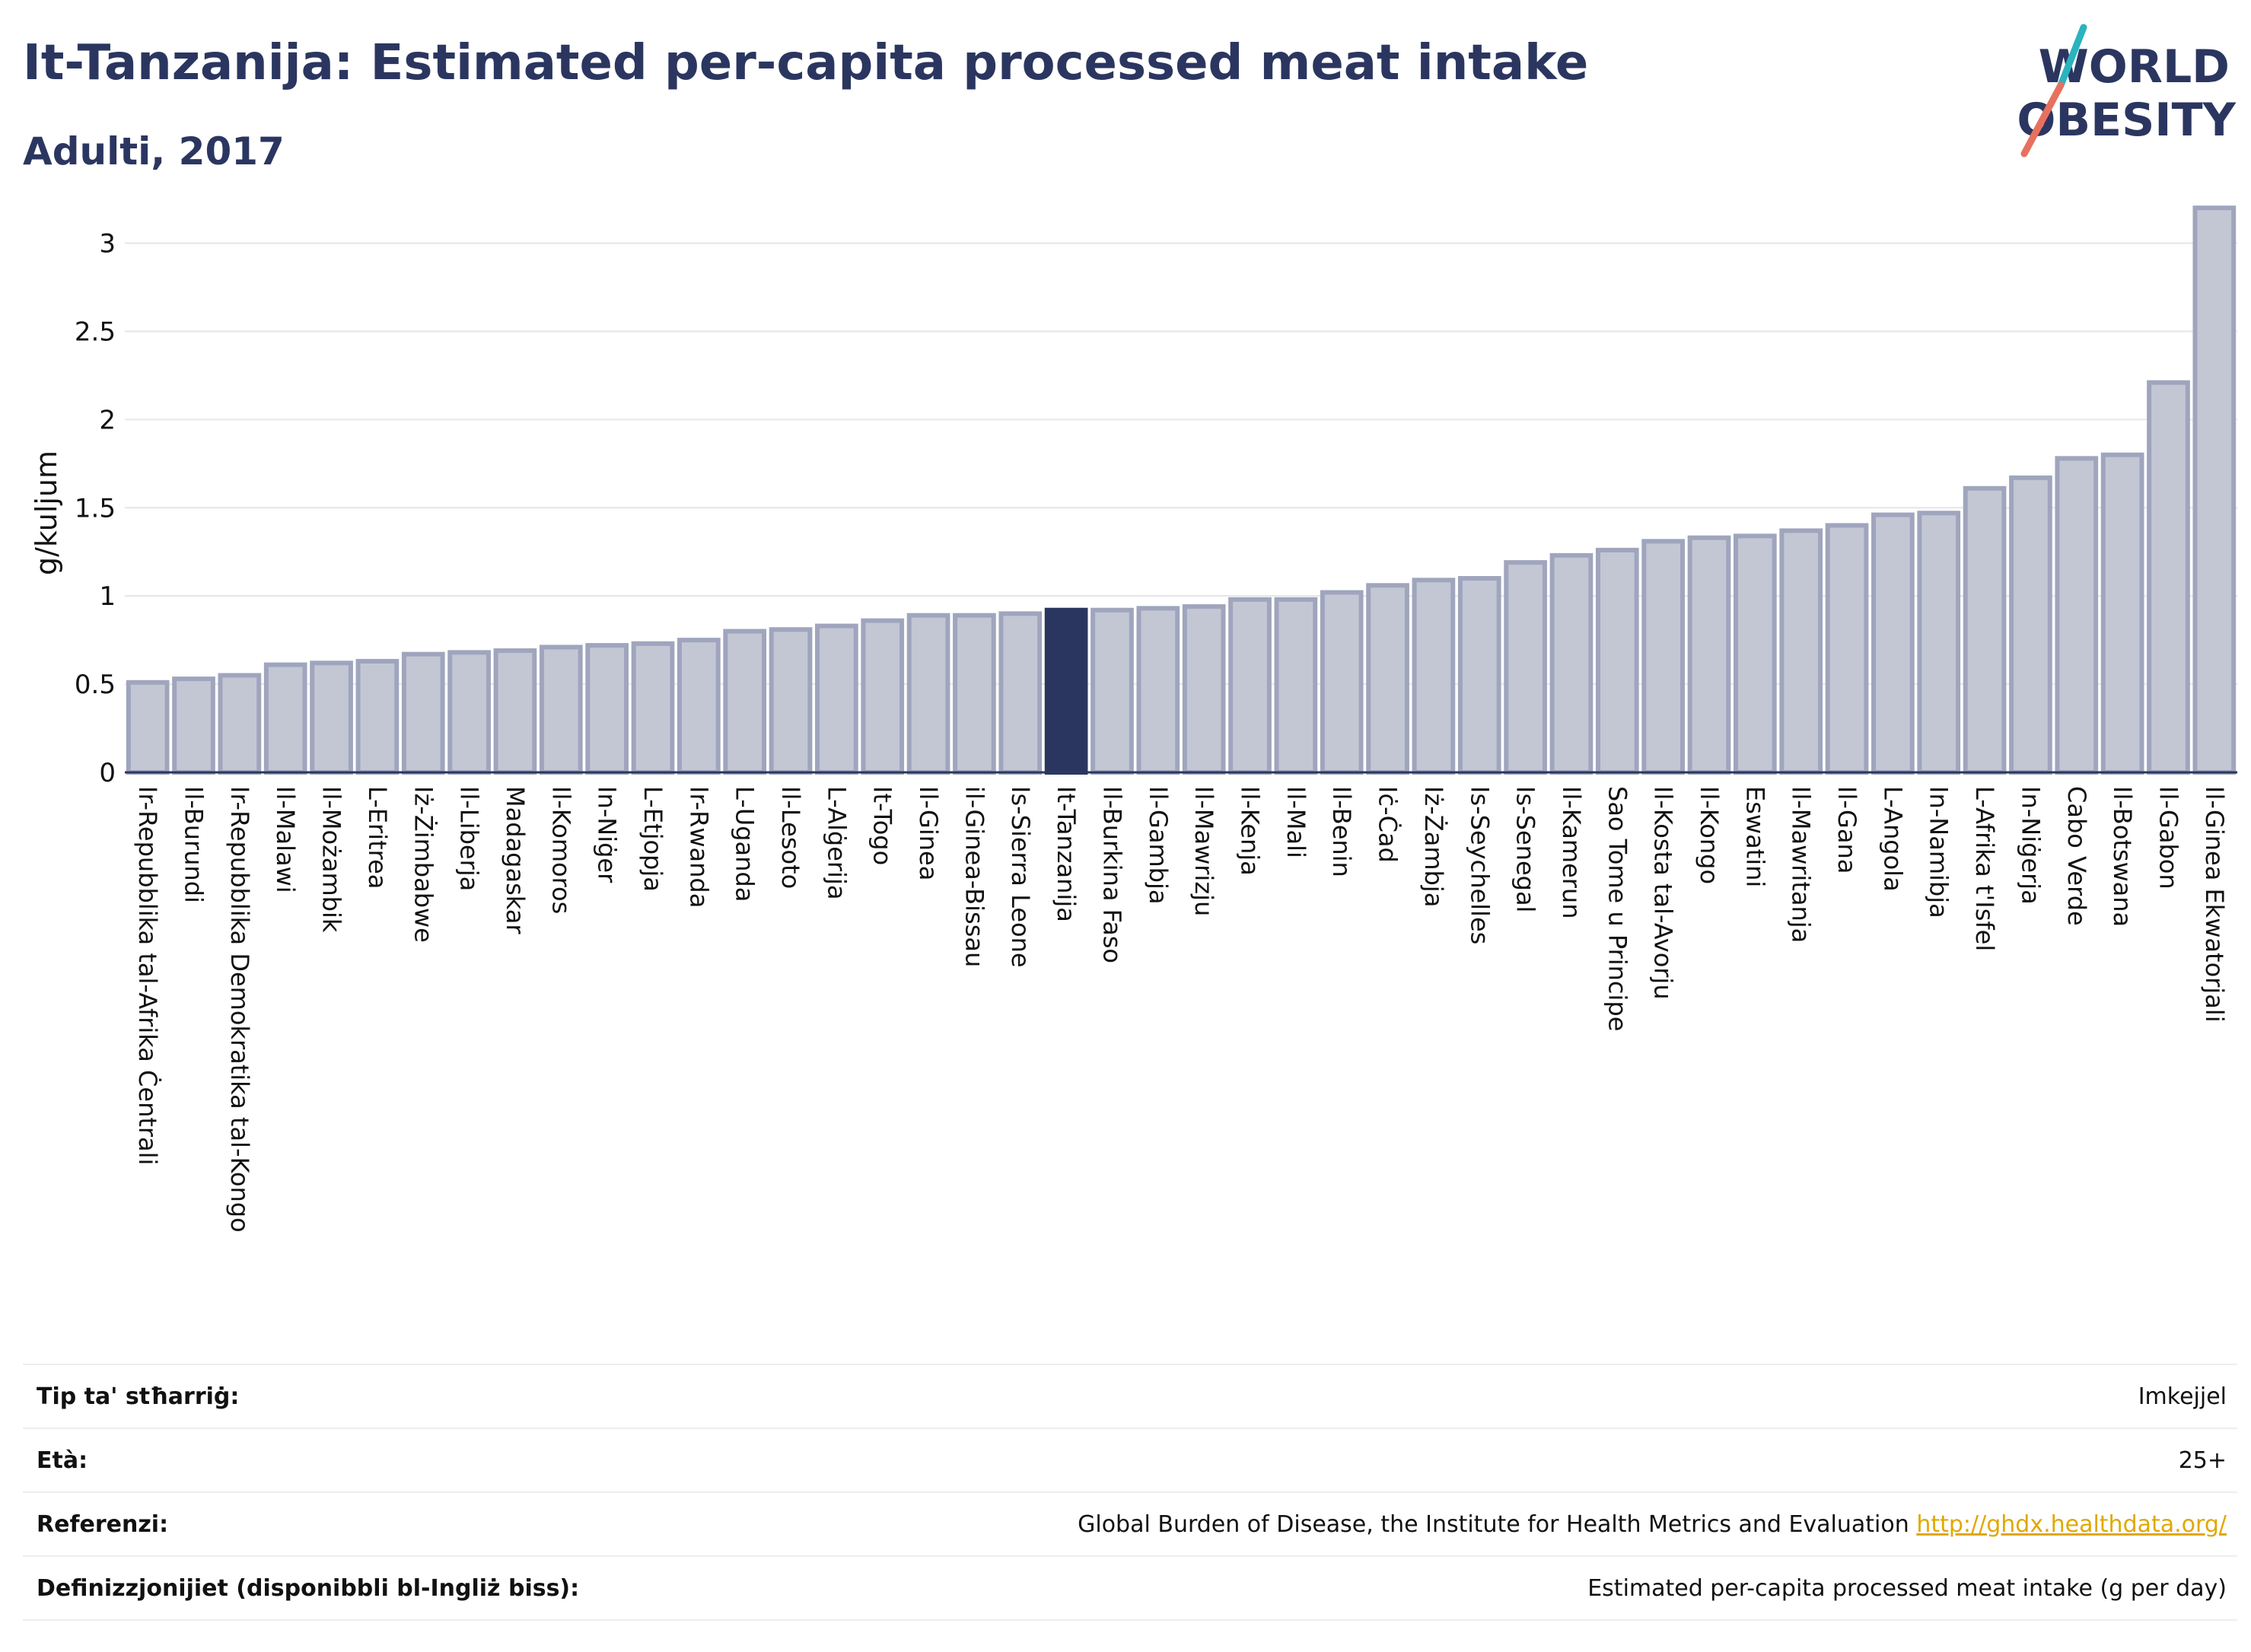 The image size is (2251, 1652). What do you see at coordinates (2127, 91) in the screenshot?
I see `world-obesity-logo: WORLD OBESITY` at bounding box center [2127, 91].